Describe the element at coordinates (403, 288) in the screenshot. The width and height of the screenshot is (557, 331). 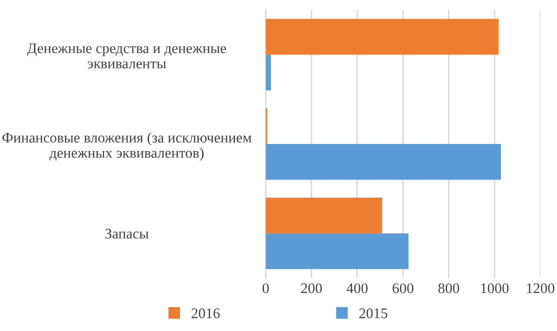
I see `x-tick-label: 600` at that location.